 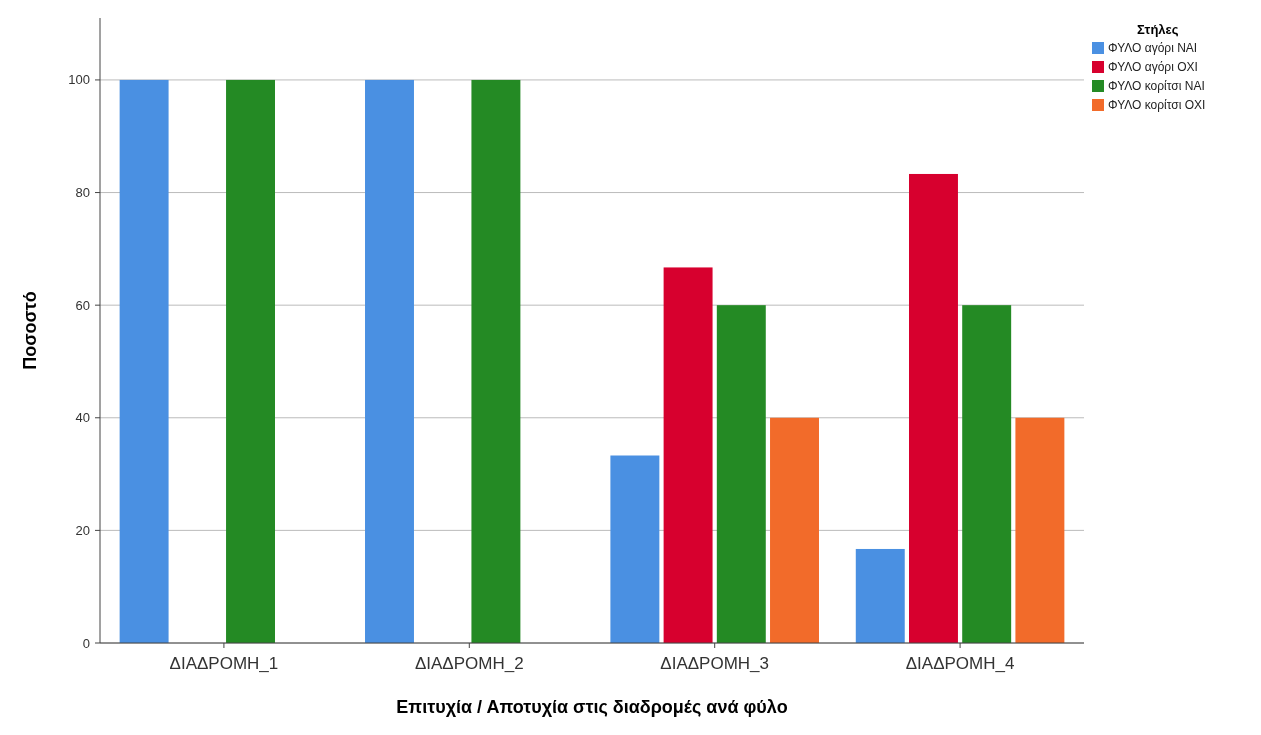 I want to click on x-tick-label: ΔΙΑΔΡΟΜΗ_2, so click(x=469, y=663).